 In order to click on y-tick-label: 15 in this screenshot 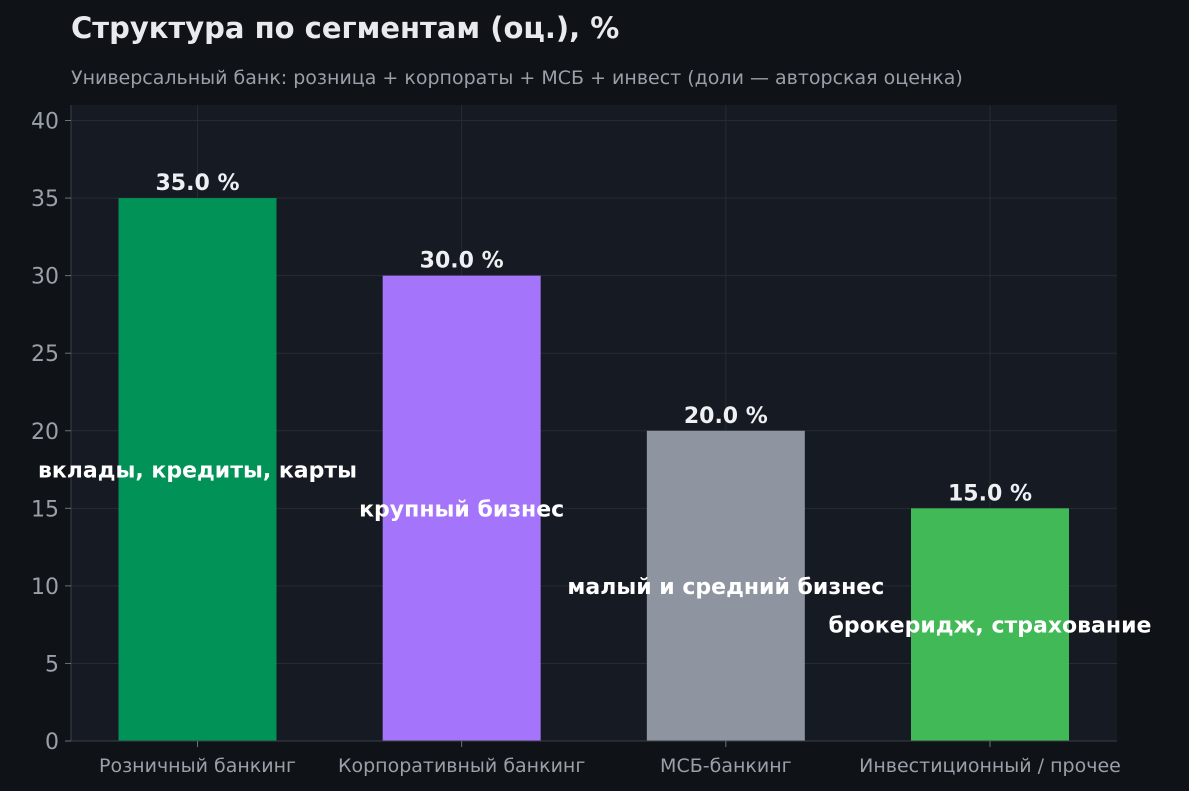, I will do `click(45, 509)`.